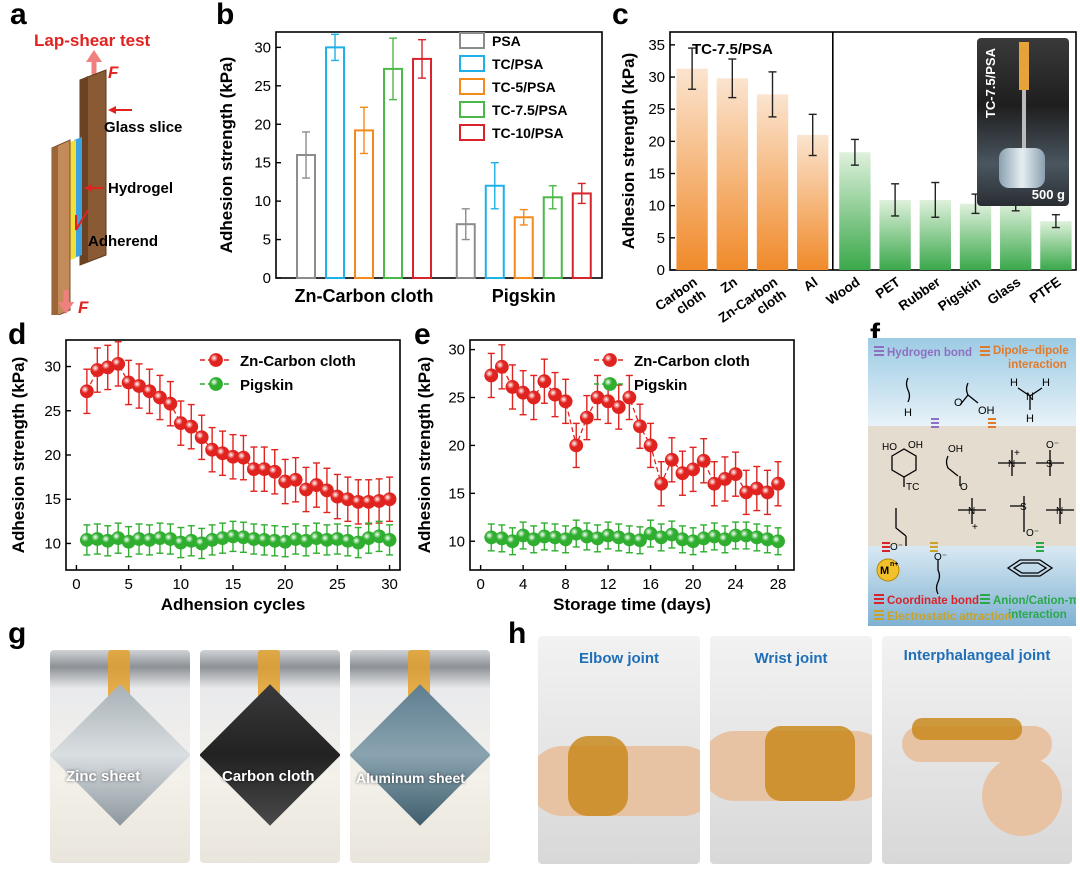 The width and height of the screenshot is (1080, 870). Describe the element at coordinates (619, 658) in the screenshot. I see `elbow-caption: Elbow joint` at that location.